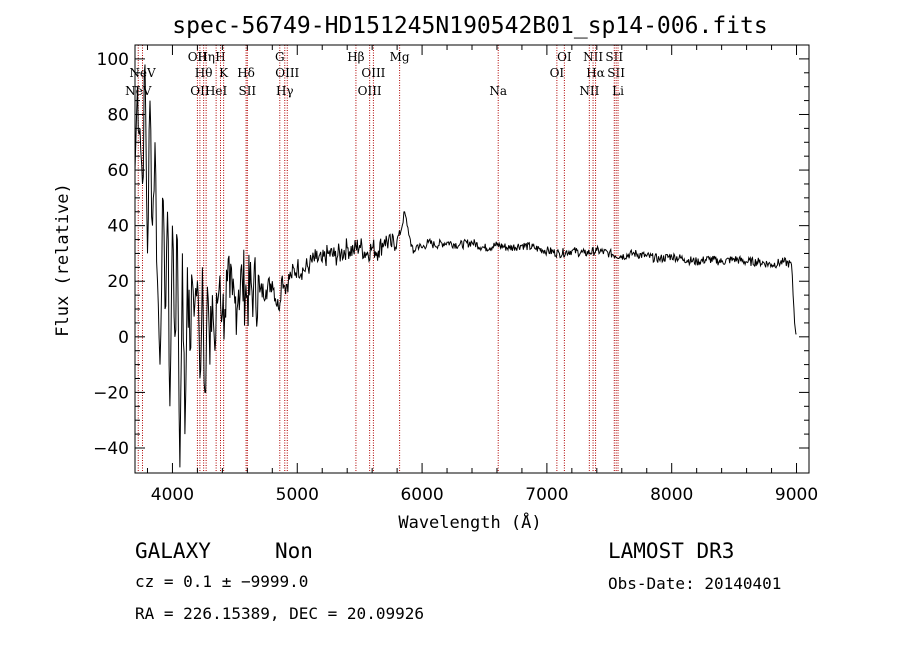  What do you see at coordinates (204, 73) in the screenshot?
I see `line-label-htheta: Hθ` at bounding box center [204, 73].